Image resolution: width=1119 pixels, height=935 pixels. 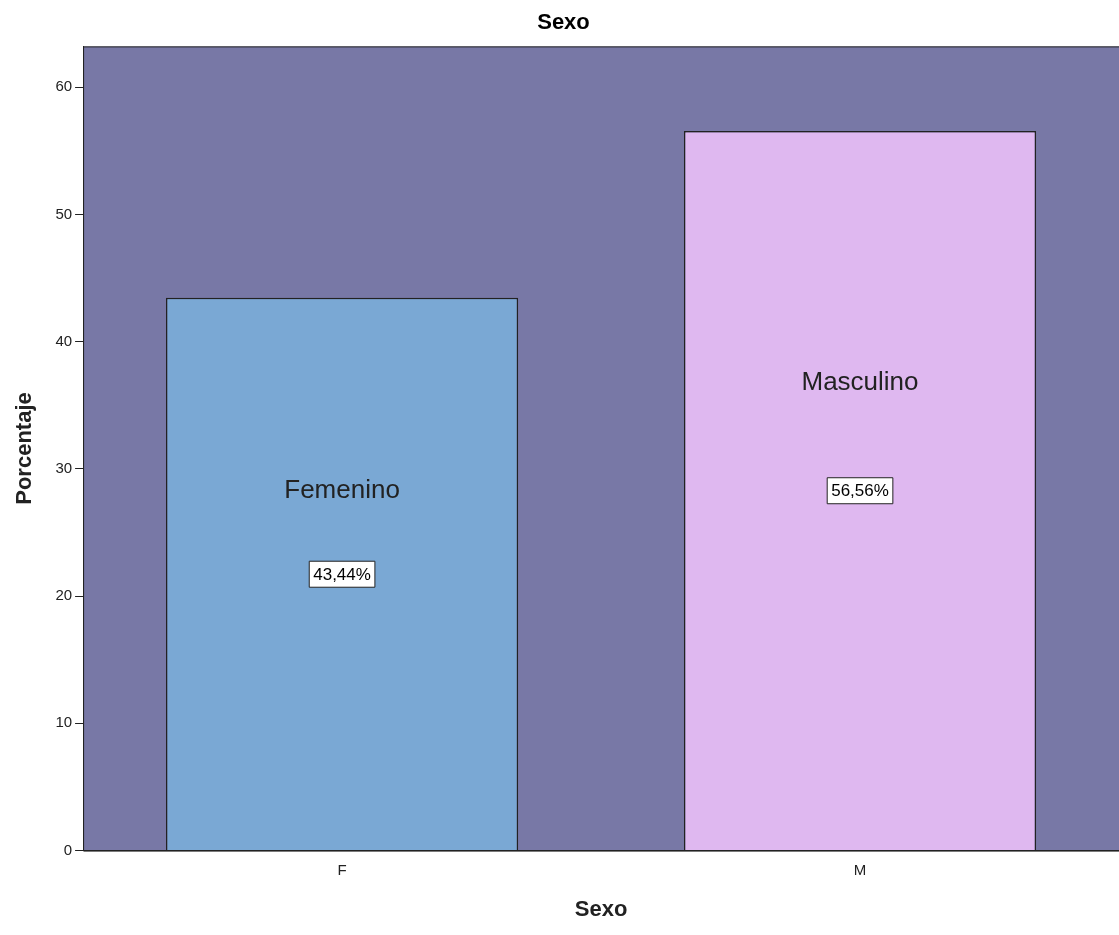 I want to click on y-tick-label: 50, so click(x=64, y=213).